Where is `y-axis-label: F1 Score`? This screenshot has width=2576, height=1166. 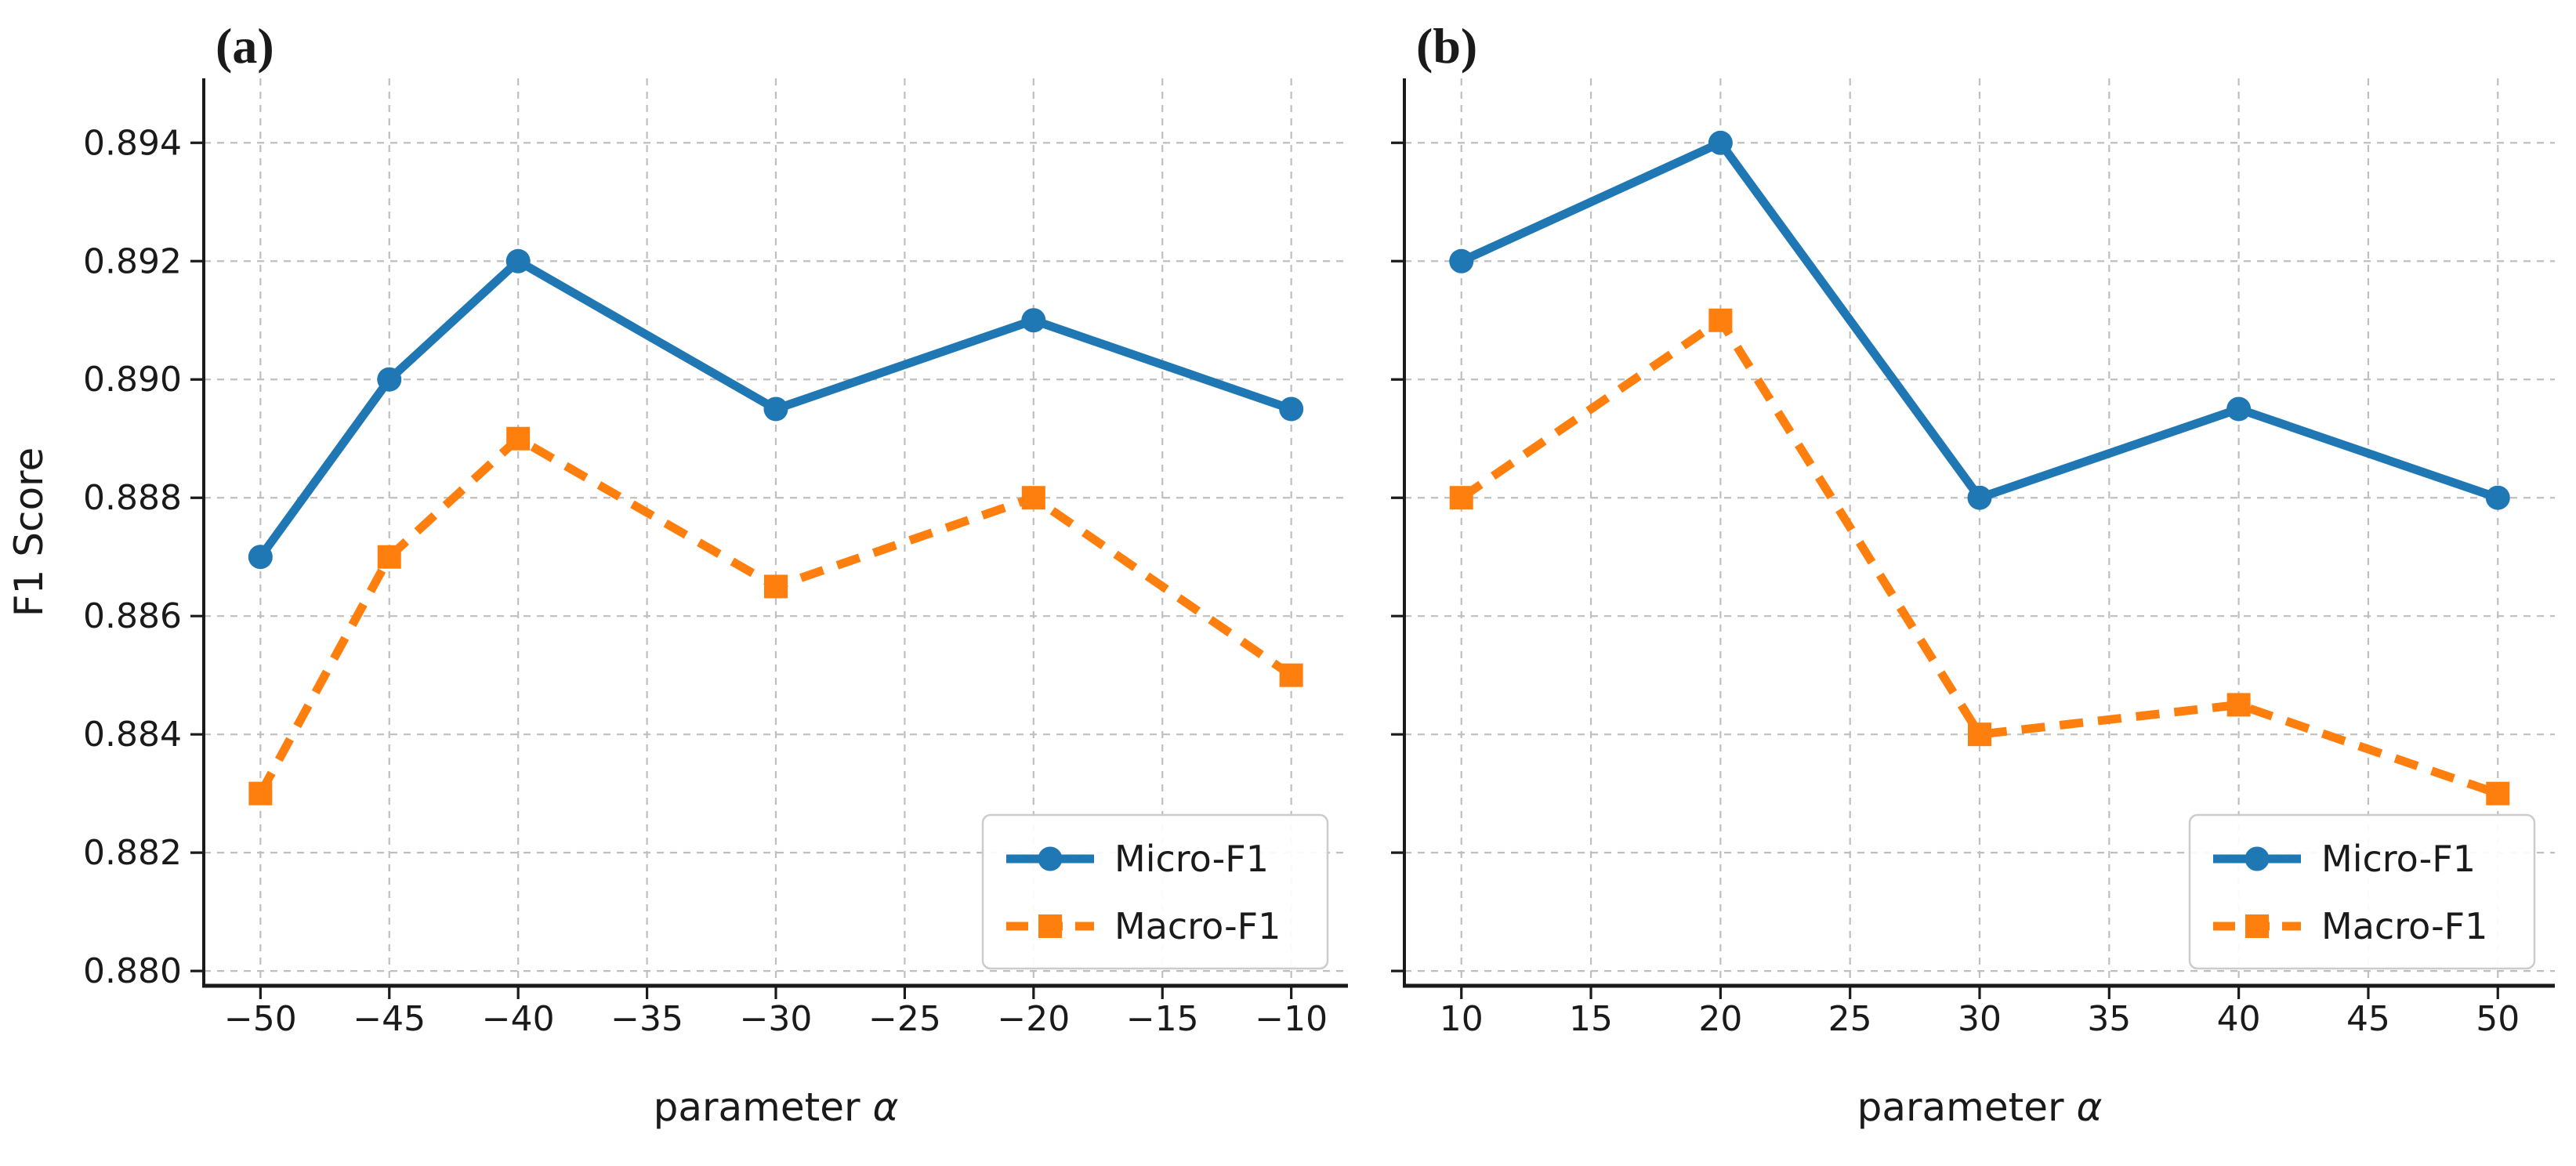
y-axis-label: F1 Score is located at coordinates (29, 532).